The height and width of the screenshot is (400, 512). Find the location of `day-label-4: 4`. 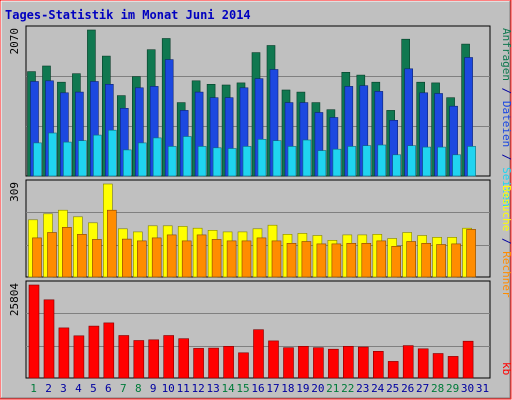

day-label-4: 4 is located at coordinates (78, 388).